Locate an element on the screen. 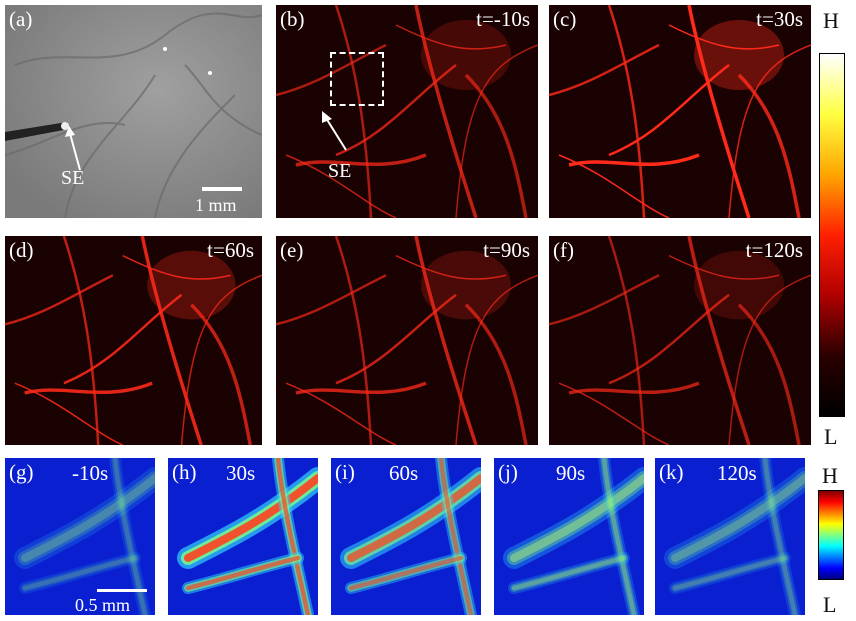  panel-h-image: (h) 30s is located at coordinates (243, 536).